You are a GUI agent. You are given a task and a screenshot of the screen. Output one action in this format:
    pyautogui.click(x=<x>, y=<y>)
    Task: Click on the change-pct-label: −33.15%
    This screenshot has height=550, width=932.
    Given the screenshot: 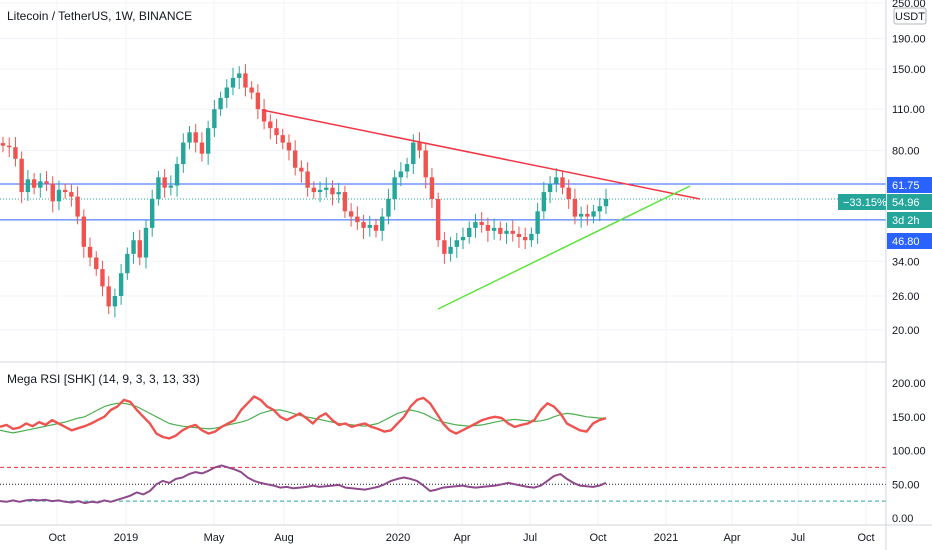 What is the action you would take?
    pyautogui.click(x=865, y=203)
    